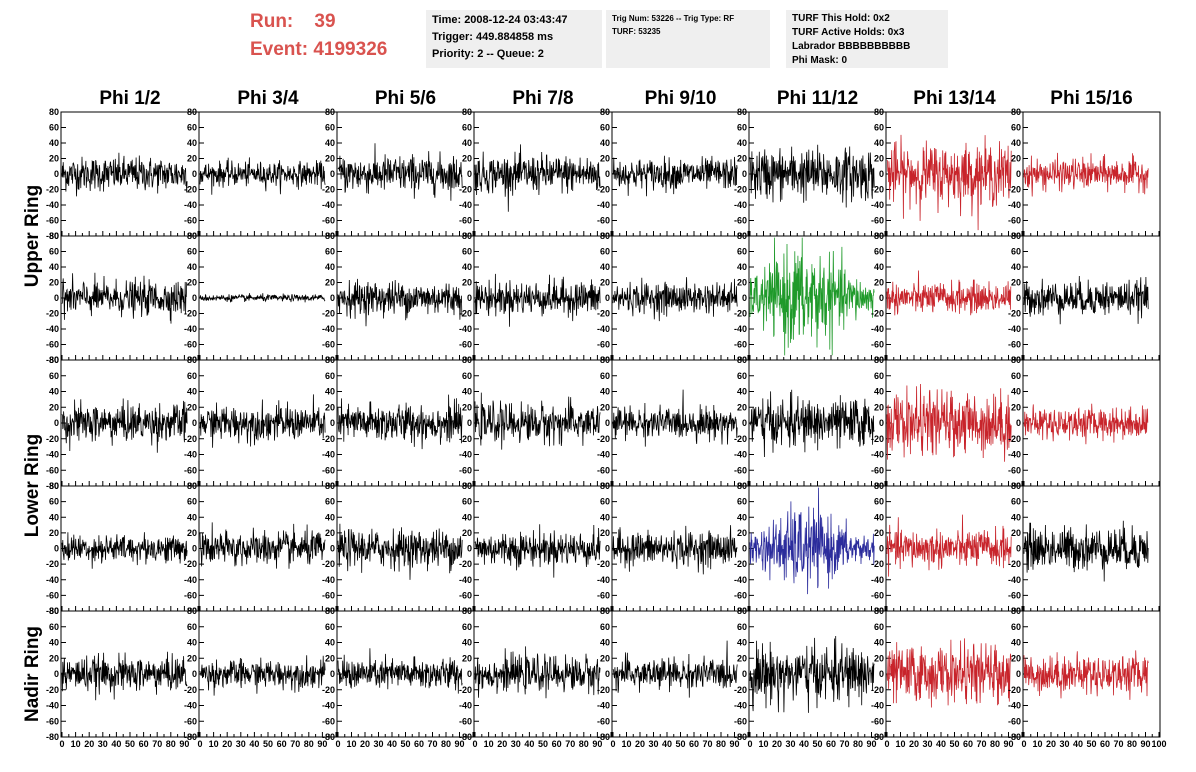  I want to click on x-tick-label: 80, so click(995, 744).